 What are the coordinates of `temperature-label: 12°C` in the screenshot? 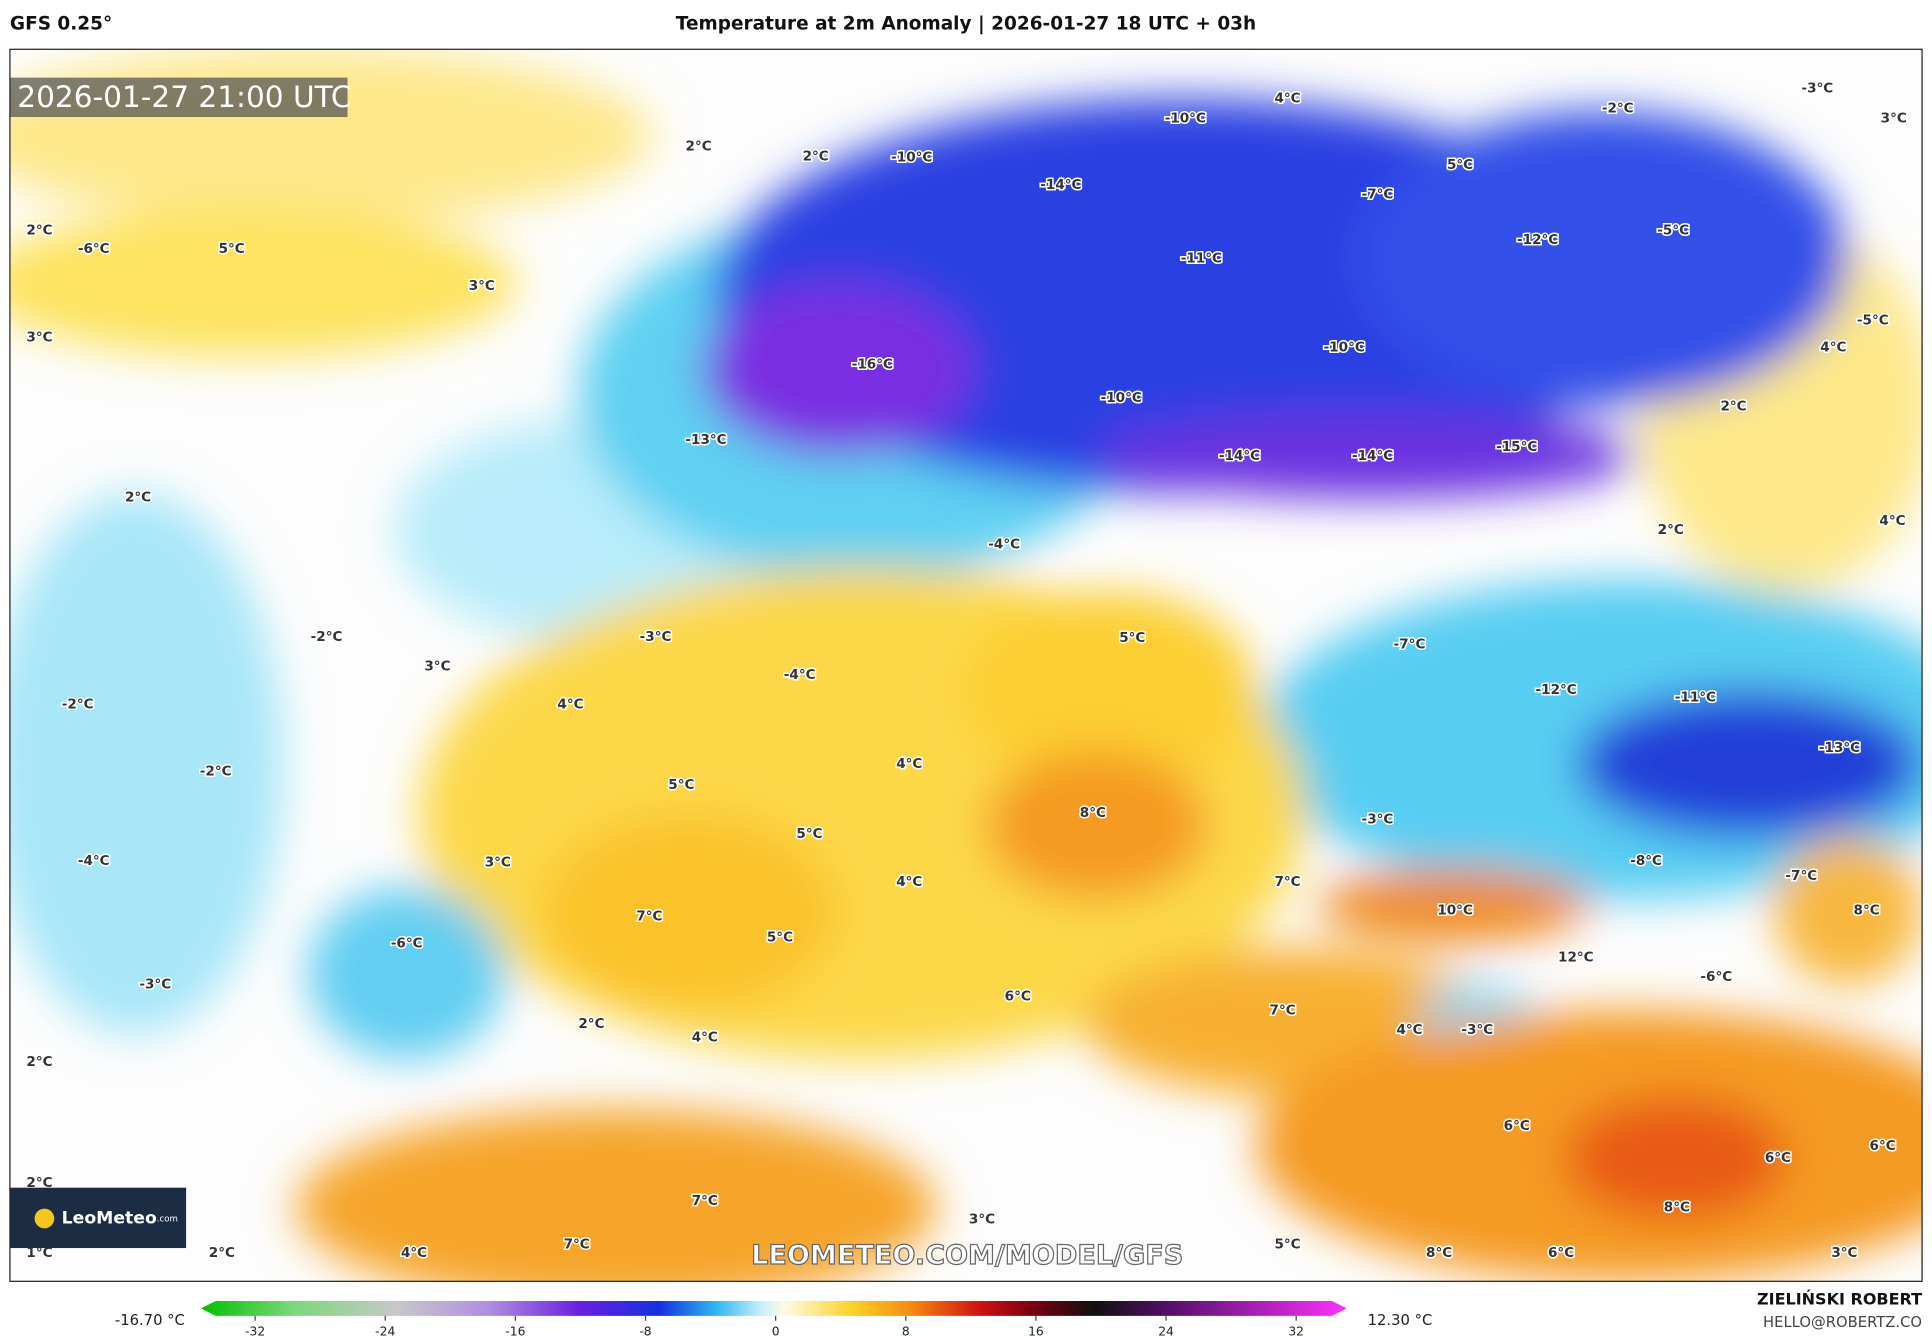 It's located at (1576, 957).